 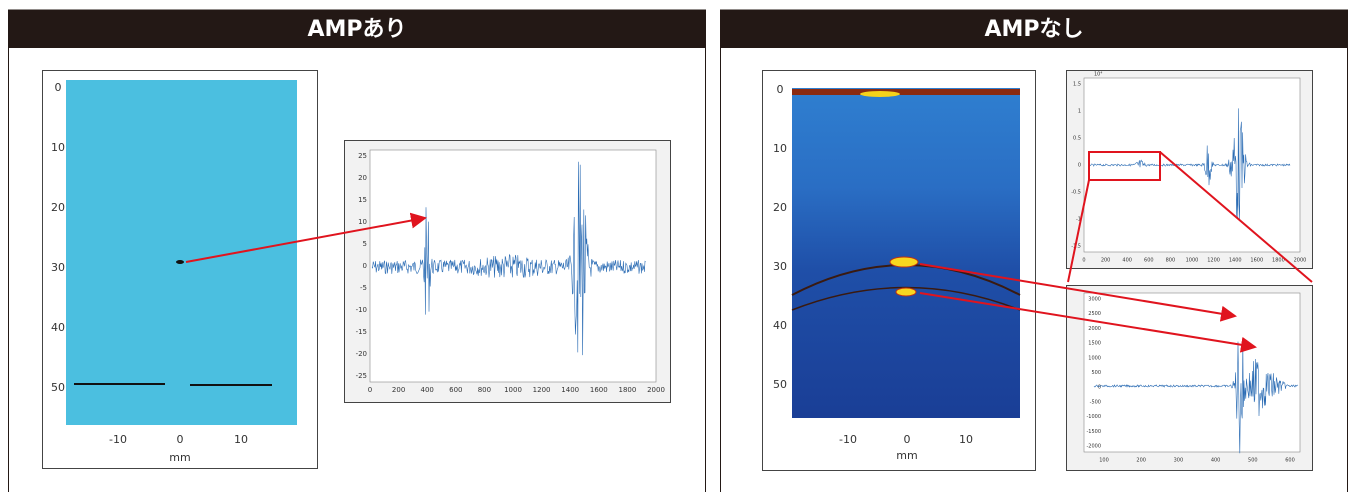 What do you see at coordinates (1179, 461) in the screenshot?
I see `x-tick-label: 300` at bounding box center [1179, 461].